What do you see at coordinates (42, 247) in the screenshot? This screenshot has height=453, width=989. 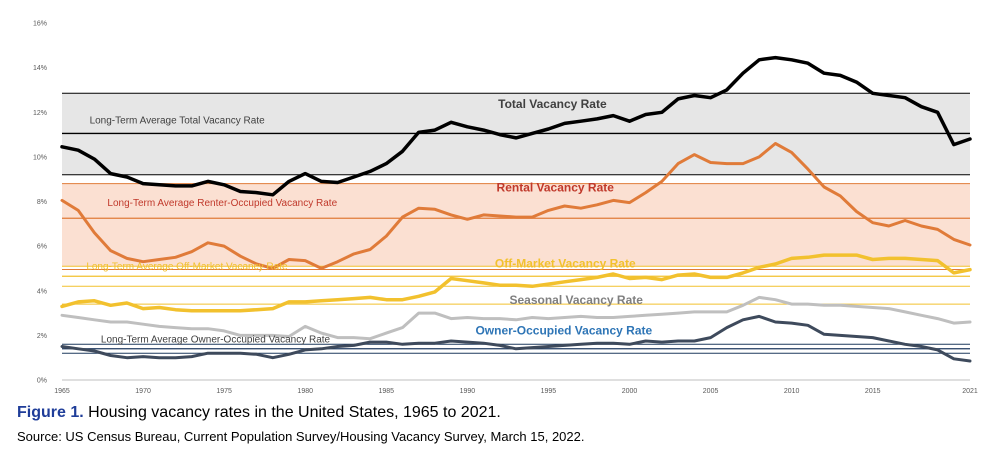 I see `y-tick-label: 6%` at bounding box center [42, 247].